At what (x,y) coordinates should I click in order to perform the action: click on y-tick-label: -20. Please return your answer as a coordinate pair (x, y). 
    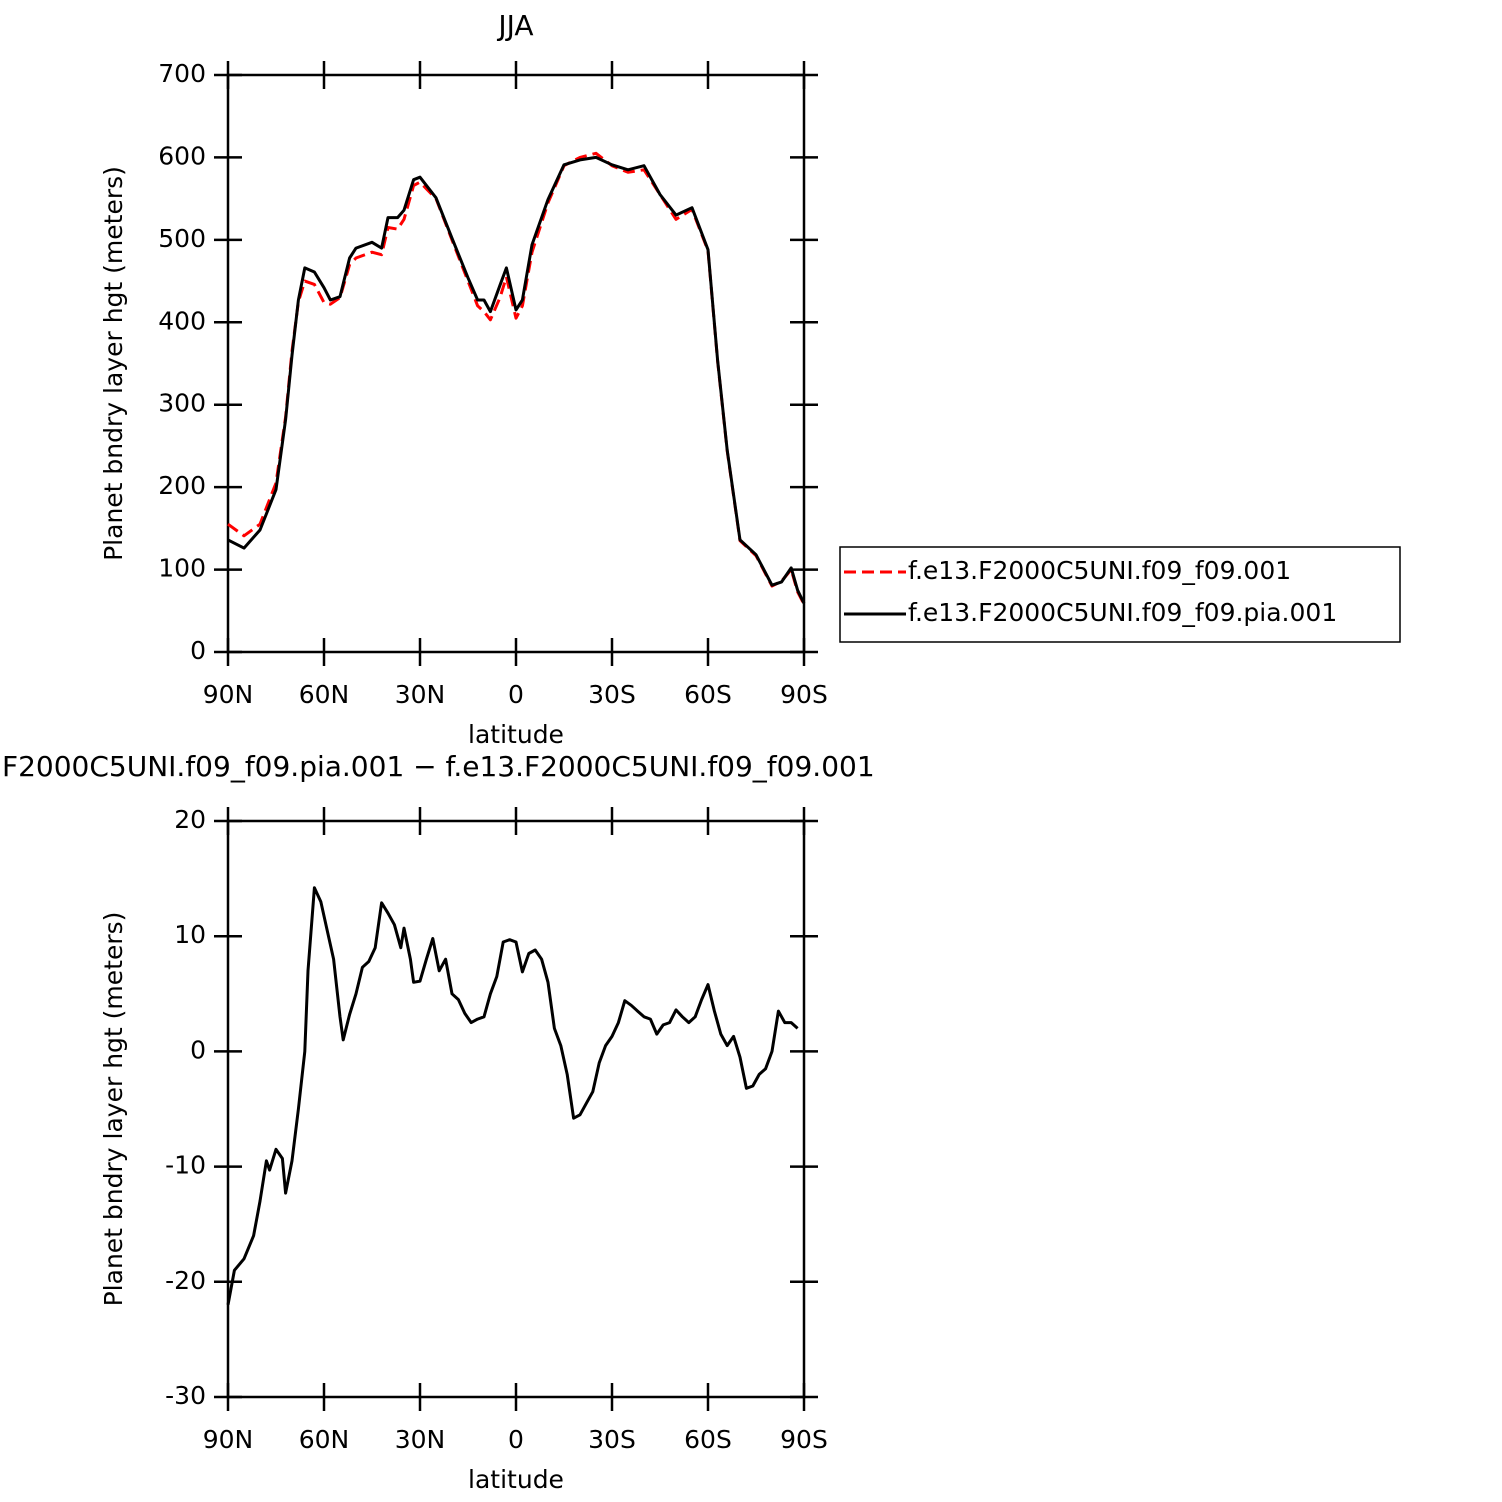
    Looking at the image, I should click on (185, 1280).